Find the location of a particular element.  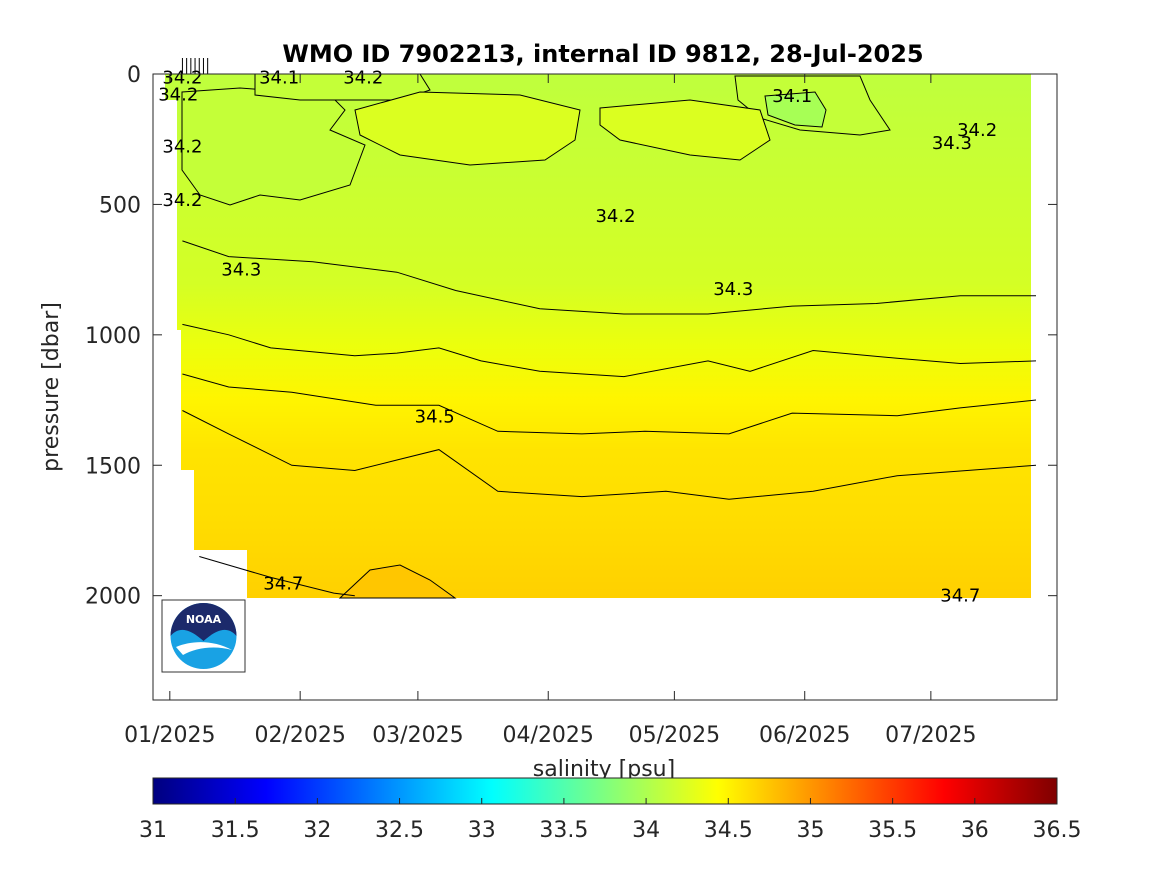

colorbar-tick-label: 34.5 is located at coordinates (728, 830).